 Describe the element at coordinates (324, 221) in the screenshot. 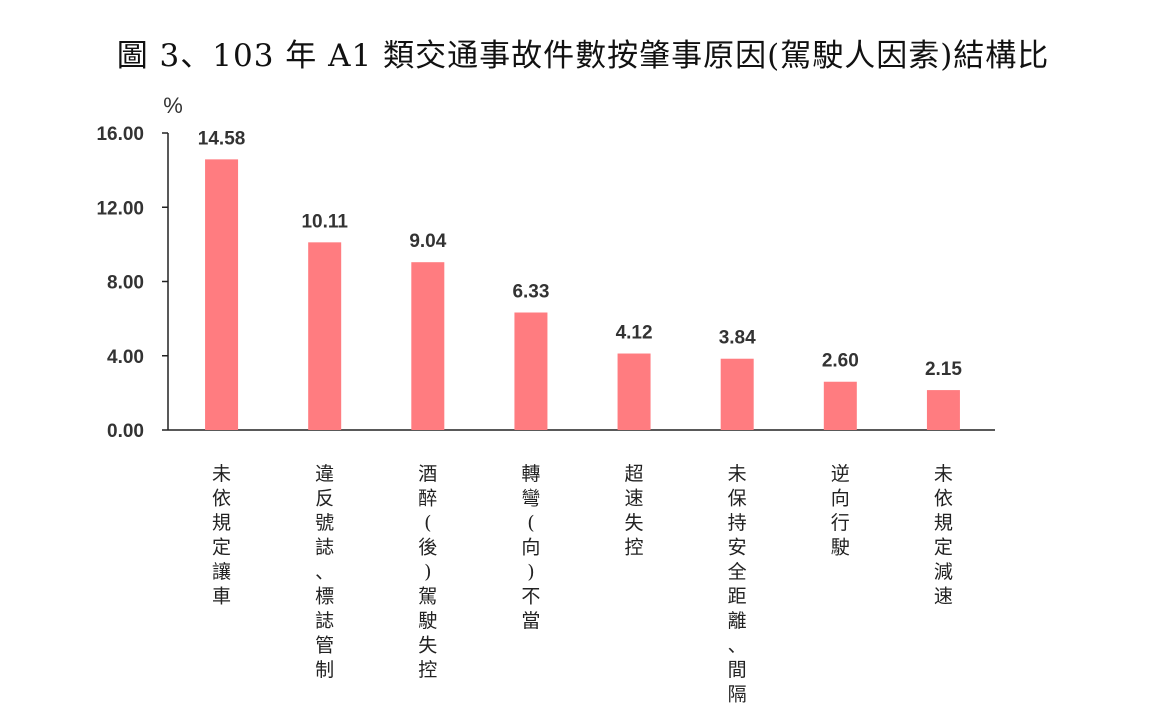

I see `data-label: 10.11` at that location.